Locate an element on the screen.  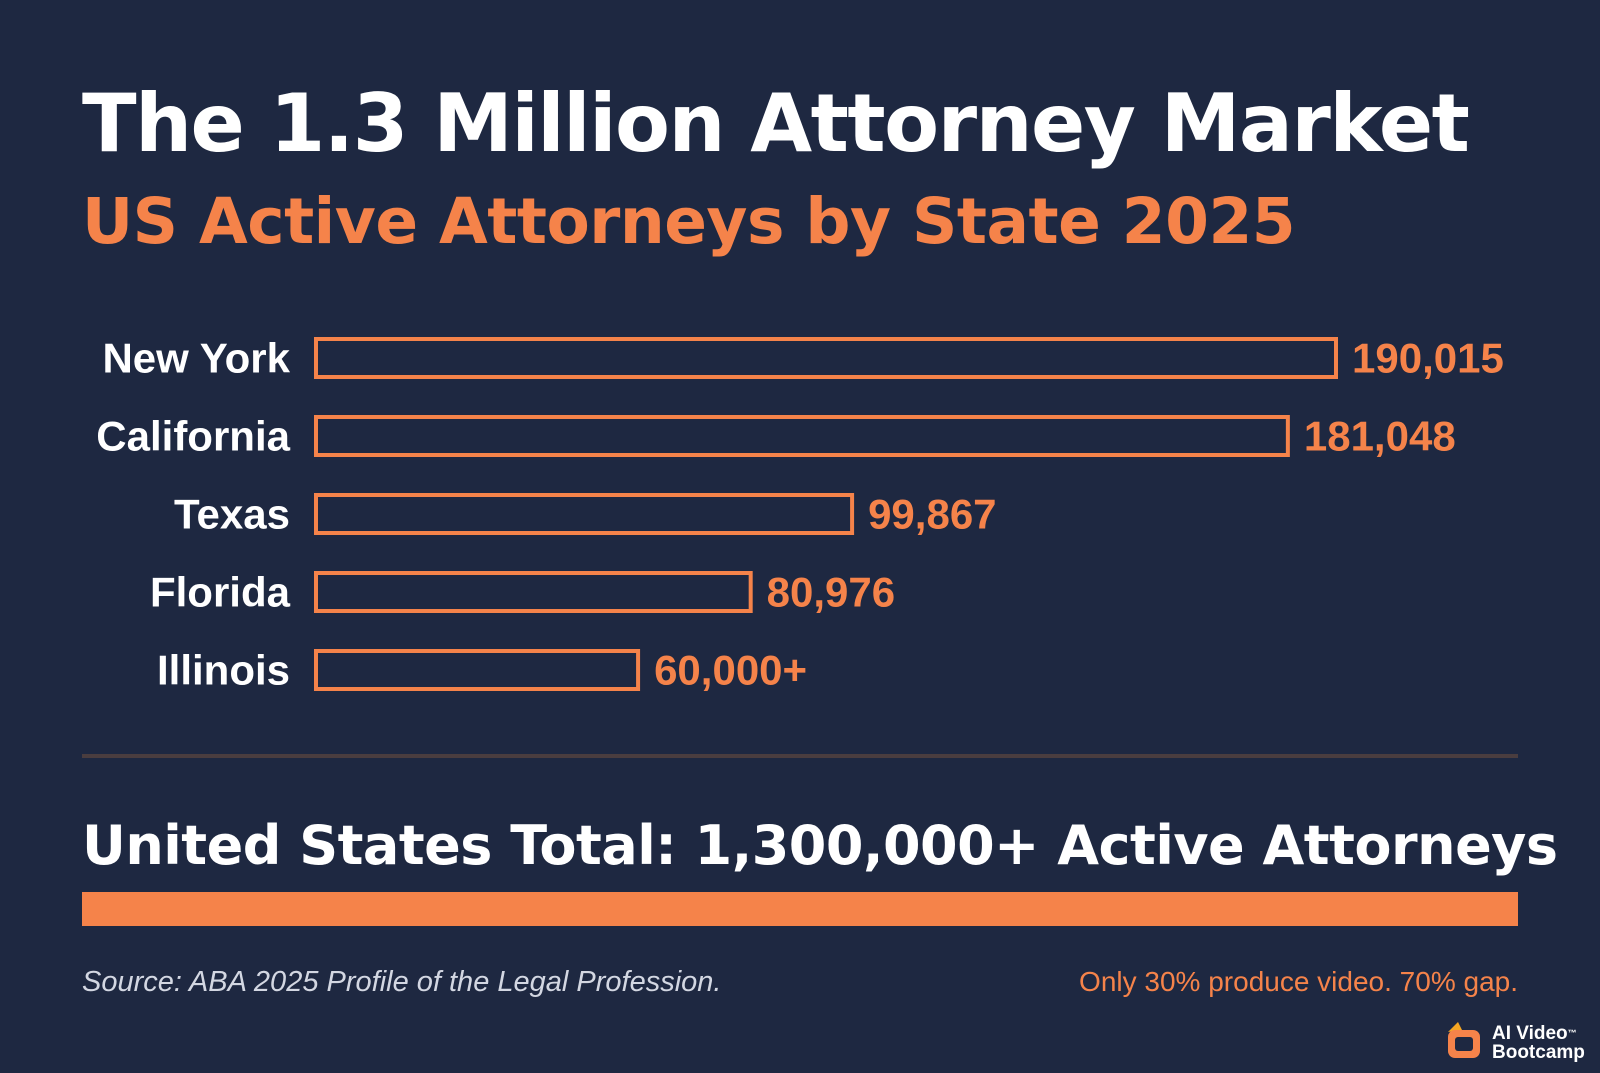
brand-logo: AI Video™ Bootcamp is located at coordinates (1520, 1044).